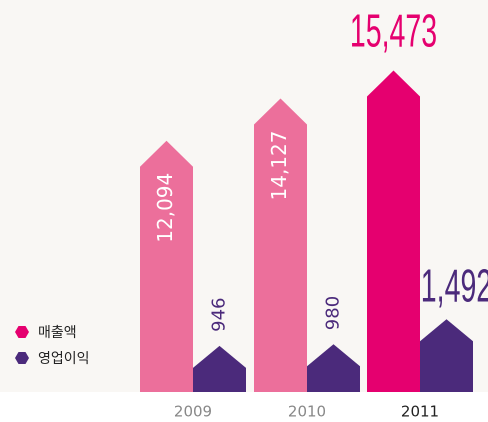 This screenshot has width=488, height=422. What do you see at coordinates (57, 333) in the screenshot?
I see `legend-label: 매출액` at bounding box center [57, 333].